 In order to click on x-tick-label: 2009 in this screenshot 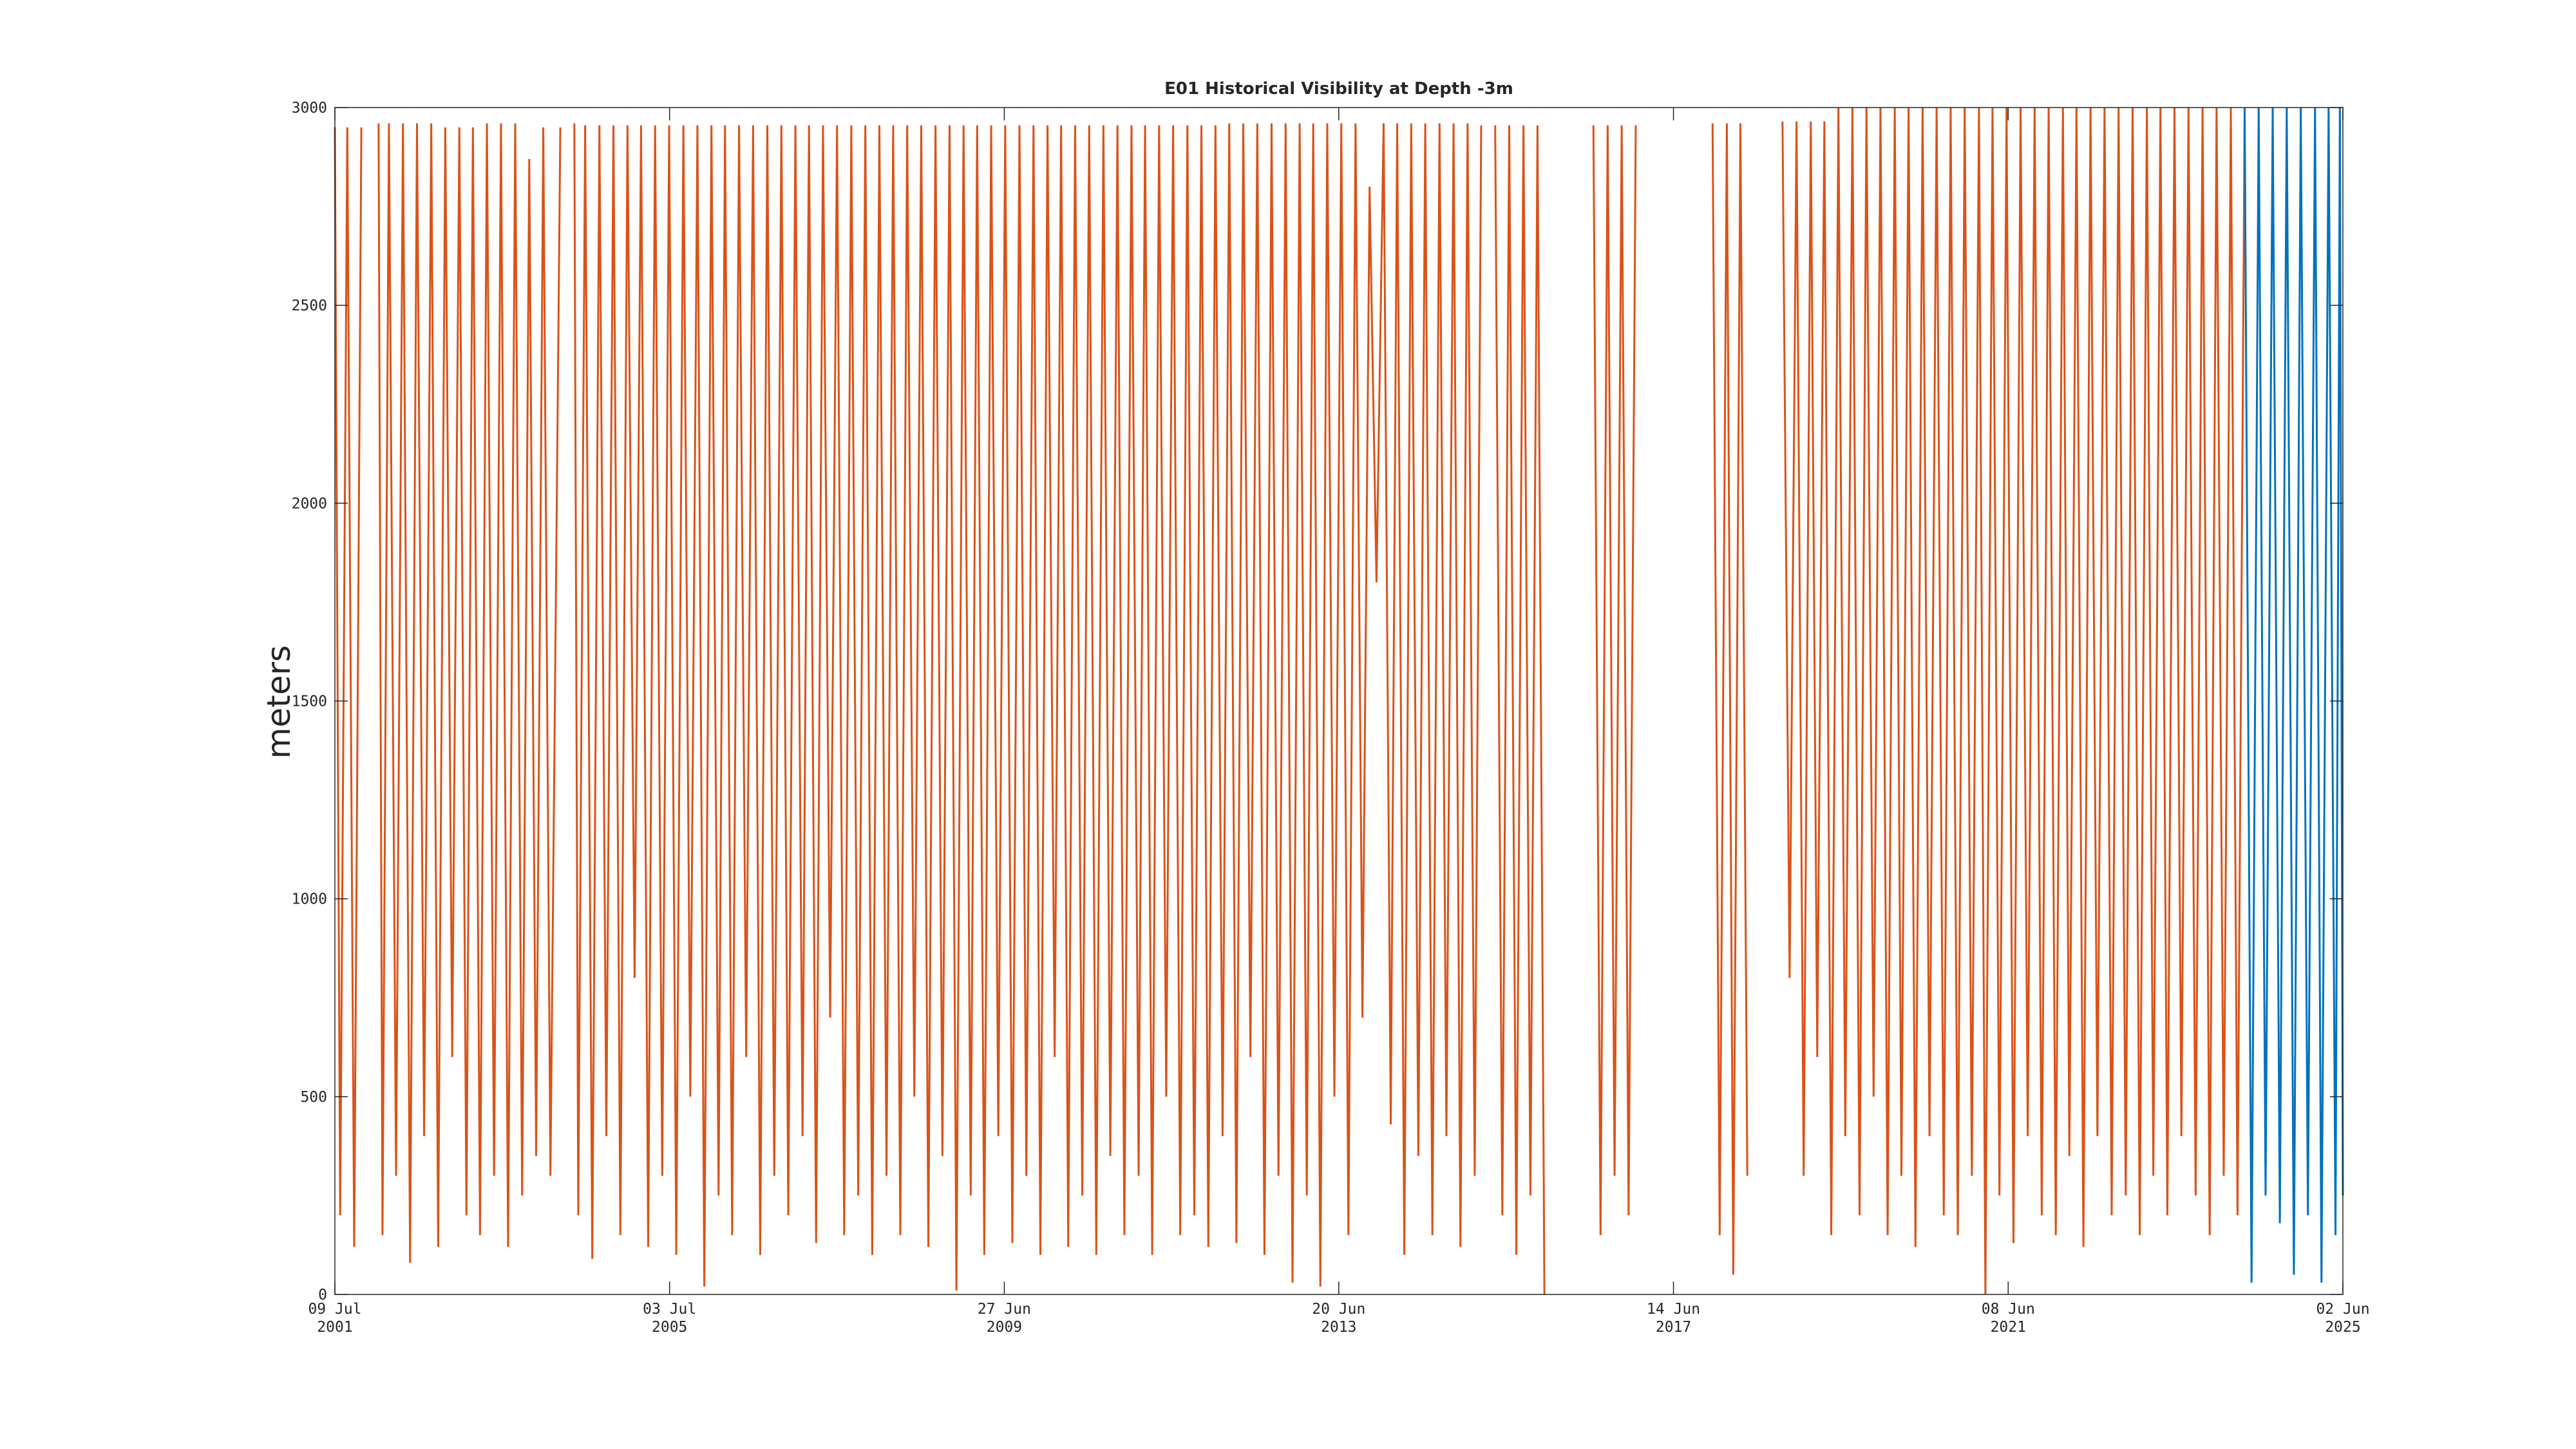, I will do `click(1005, 1327)`.